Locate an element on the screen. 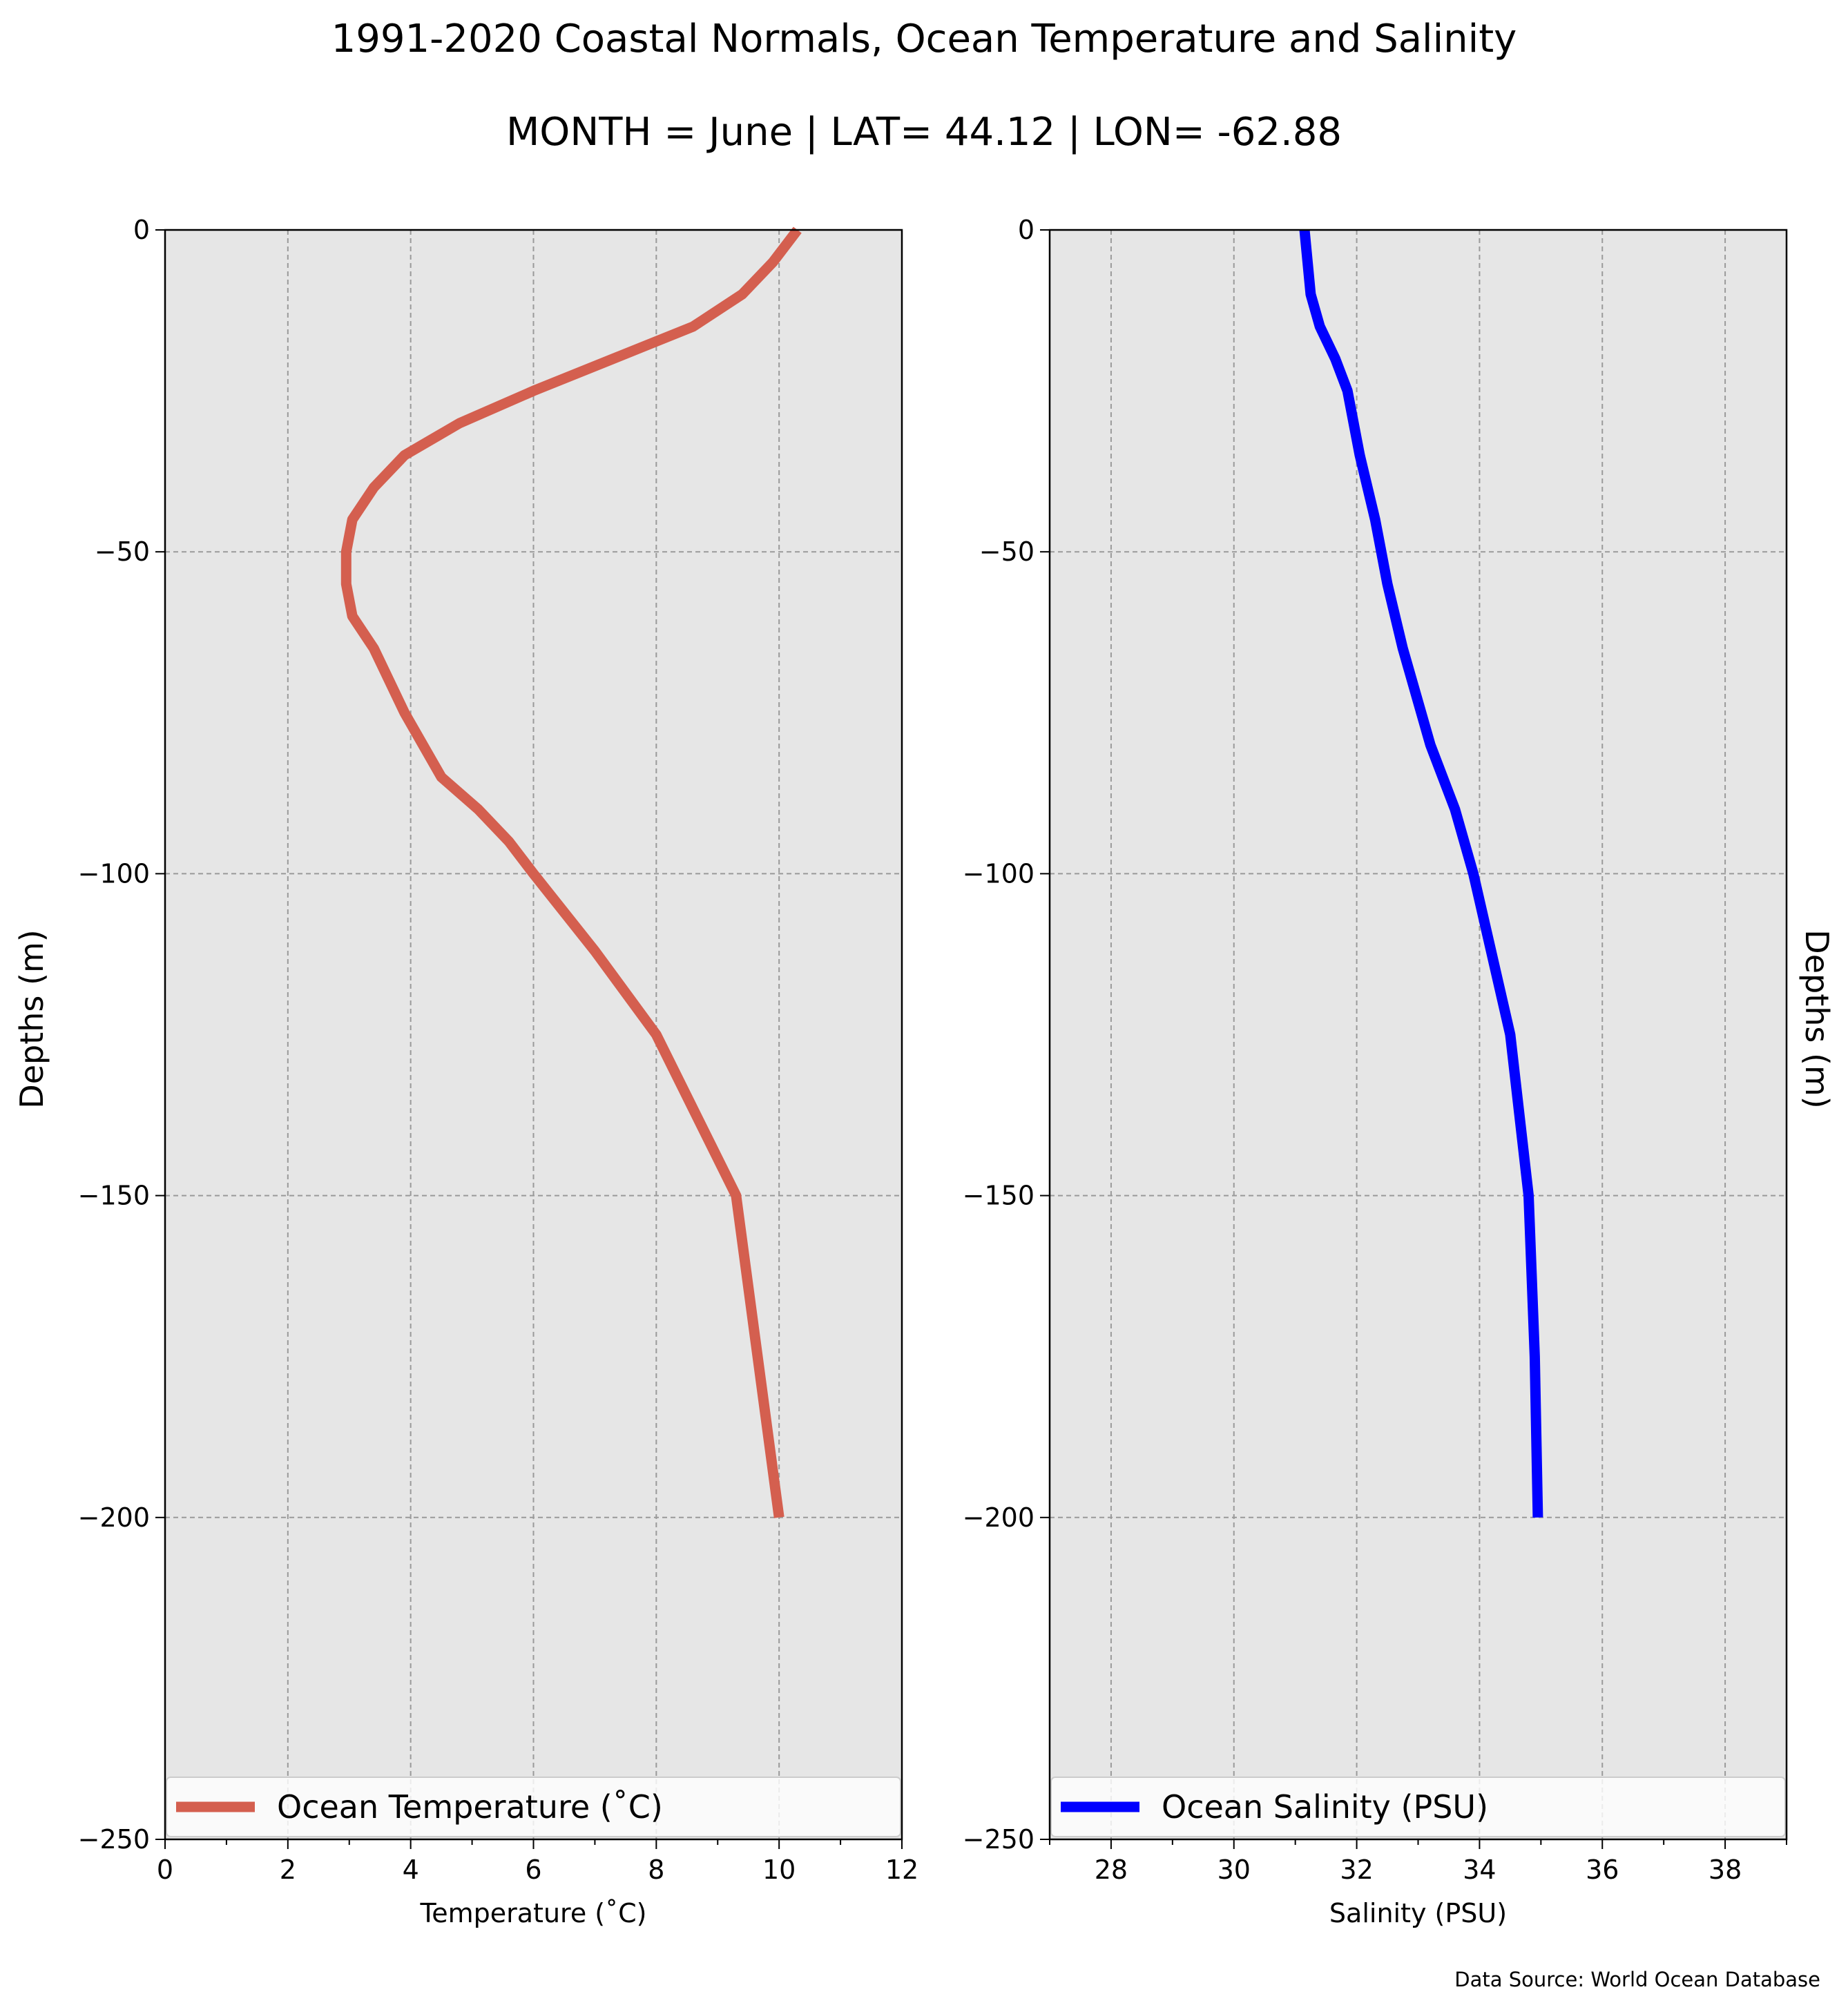  temperature-legend-box is located at coordinates (533, 1807).